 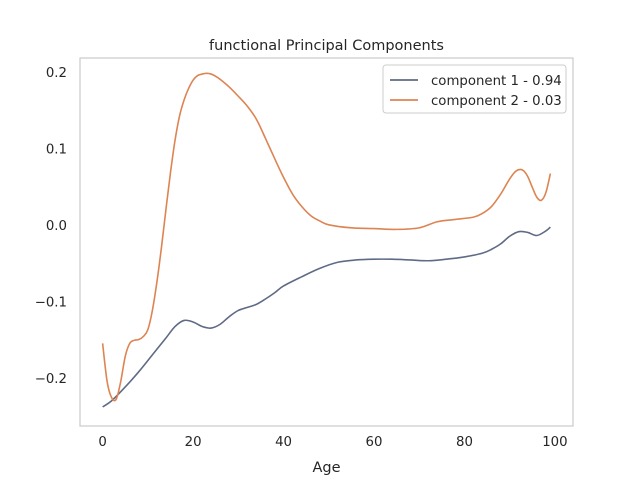 What do you see at coordinates (51, 302) in the screenshot?
I see `y-tick-label: −0.1` at bounding box center [51, 302].